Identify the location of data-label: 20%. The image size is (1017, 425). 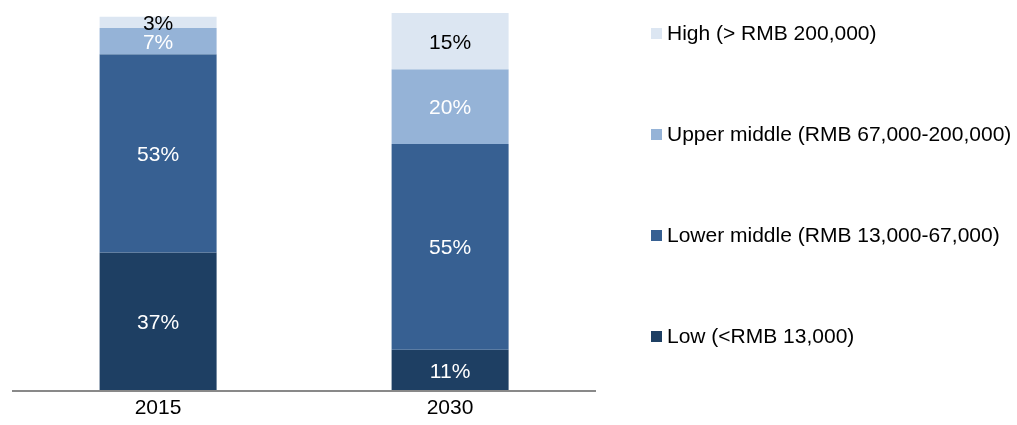
(450, 107).